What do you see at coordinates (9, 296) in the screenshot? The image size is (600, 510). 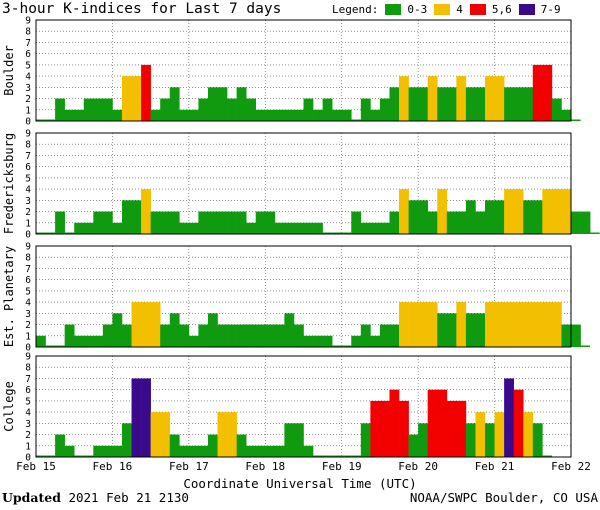 I see `panel-label: Est. Planetary` at bounding box center [9, 296].